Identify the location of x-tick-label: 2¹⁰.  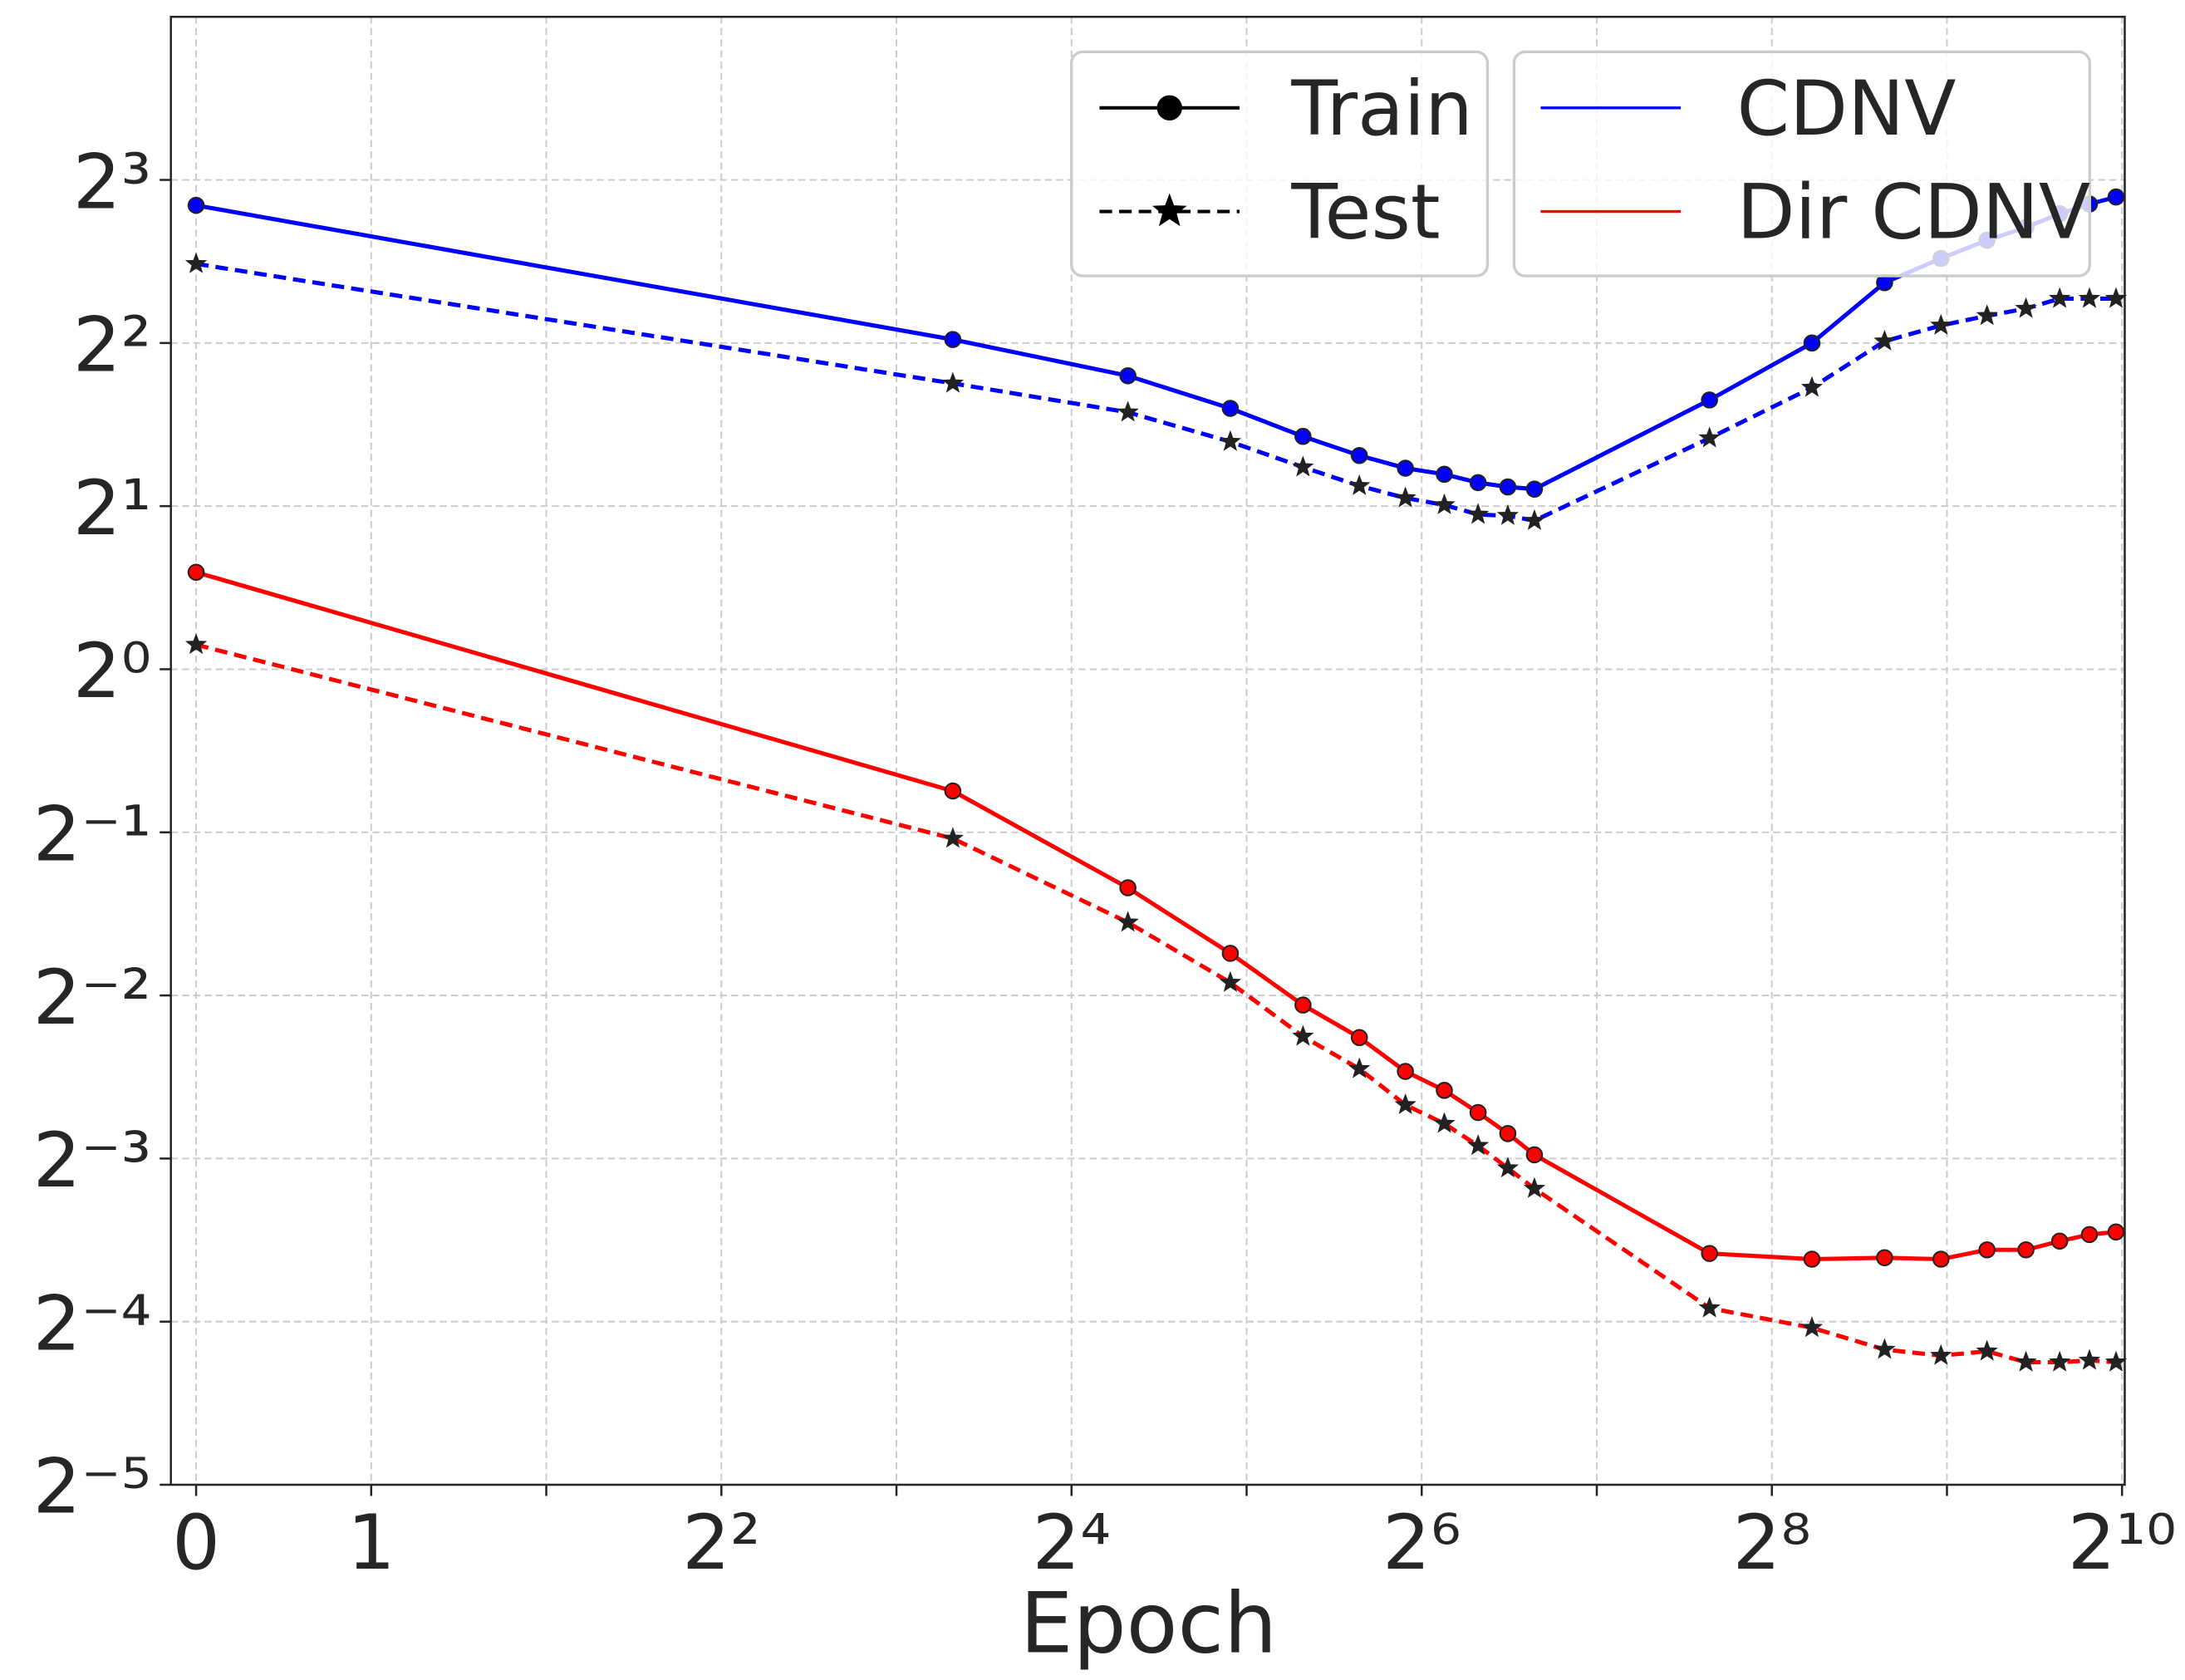
(2122, 1543).